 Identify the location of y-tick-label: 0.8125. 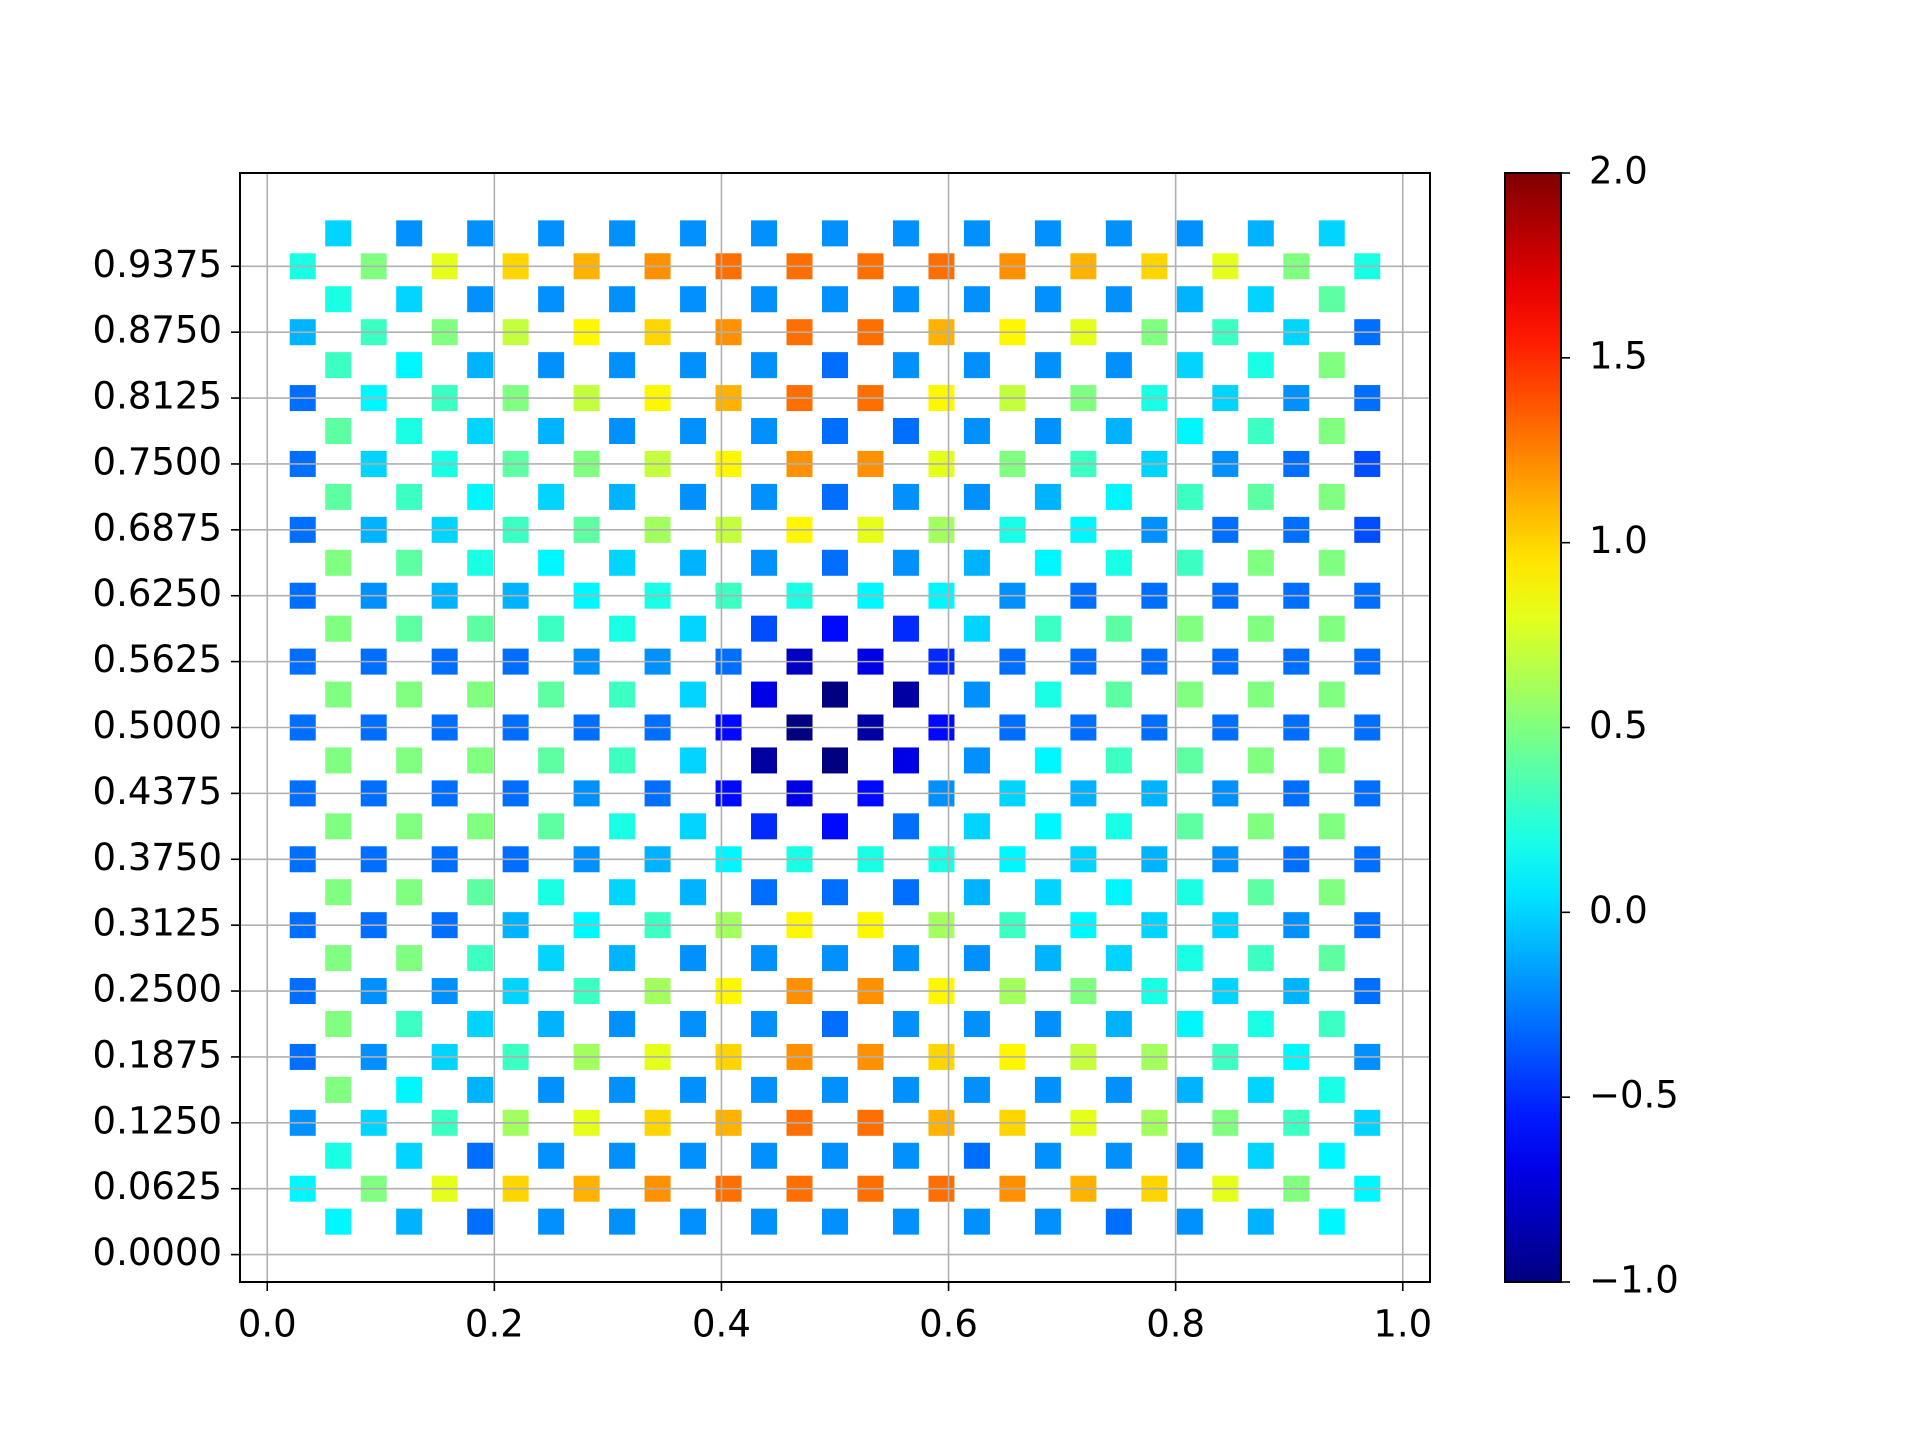
(157, 396).